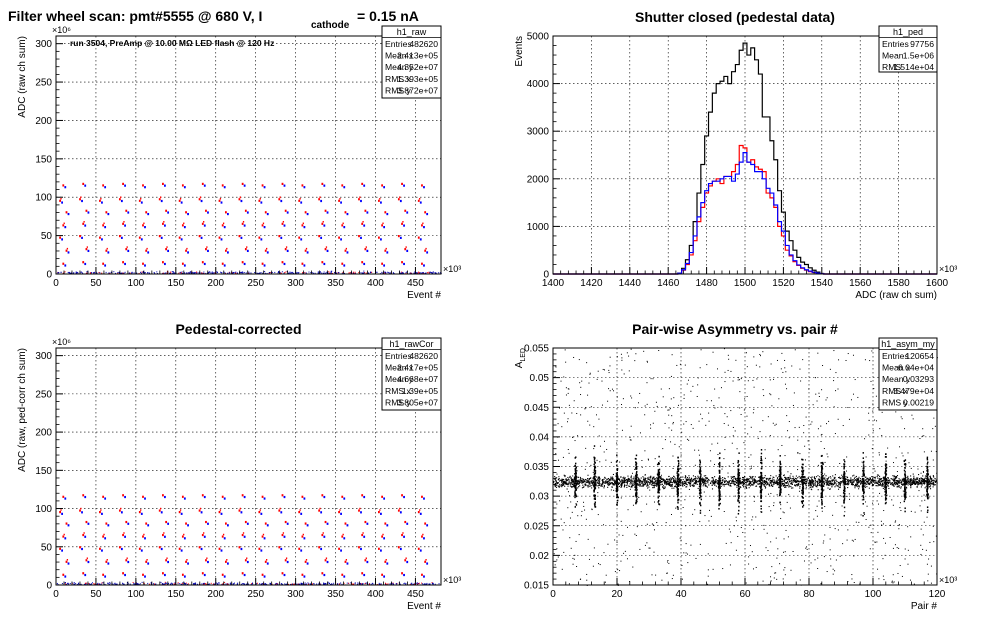  Describe the element at coordinates (398, 90) in the screenshot. I see `stats-row-label: RMS y` at that location.